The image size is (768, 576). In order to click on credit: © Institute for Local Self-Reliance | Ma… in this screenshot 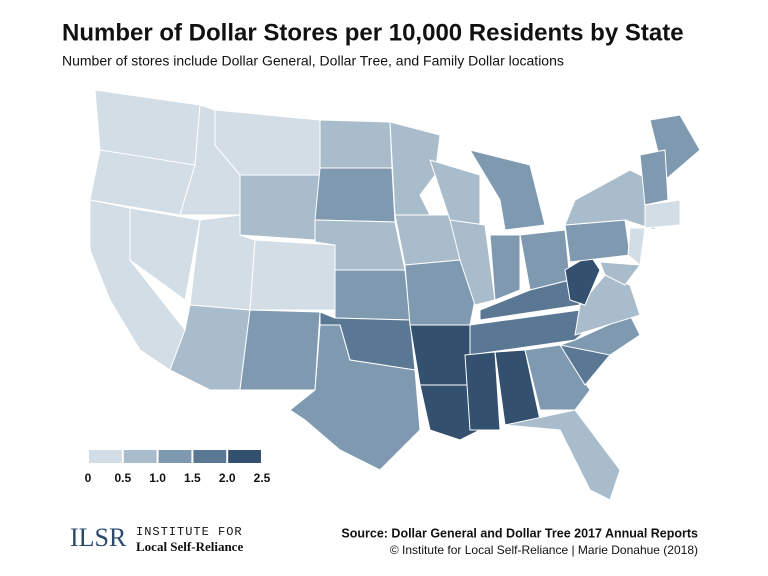, I will do `click(544, 550)`.